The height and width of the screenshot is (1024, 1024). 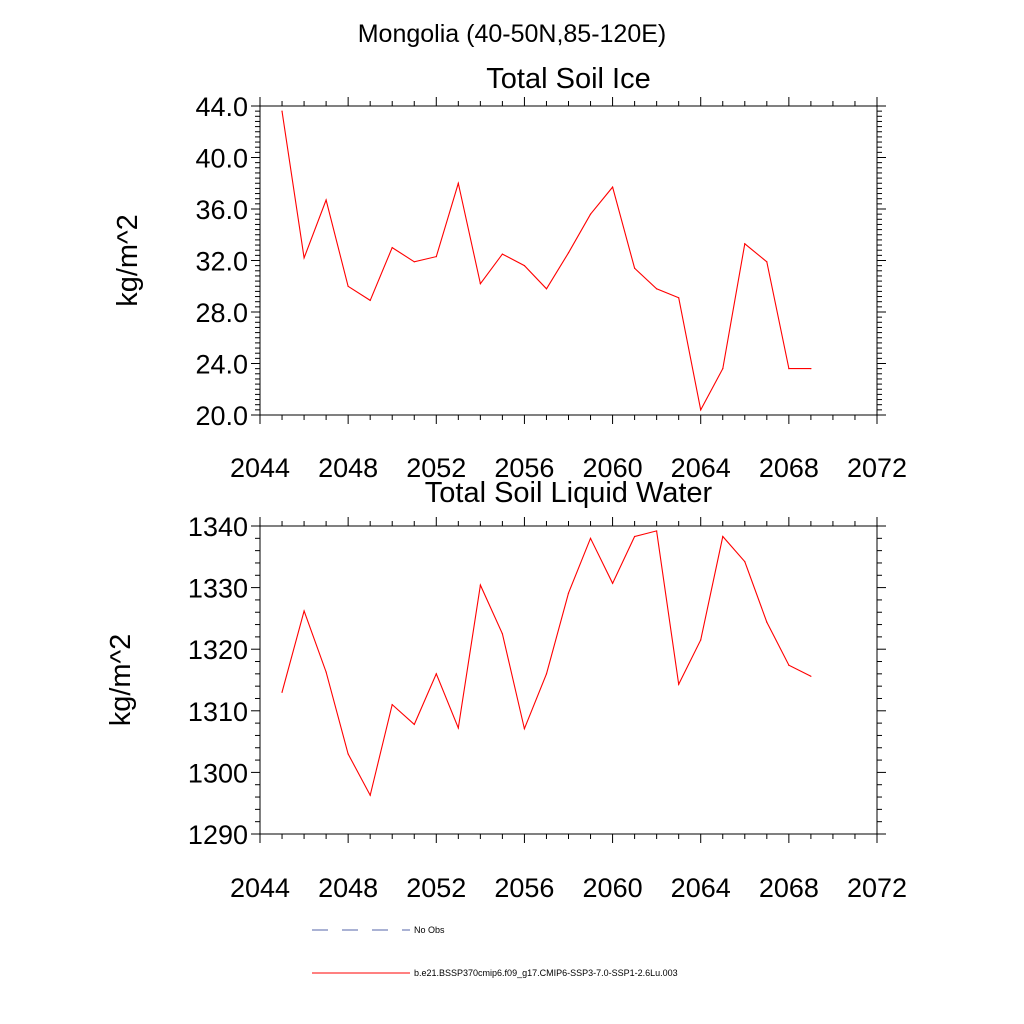 What do you see at coordinates (218, 712) in the screenshot?
I see `y-tick-label: 1310` at bounding box center [218, 712].